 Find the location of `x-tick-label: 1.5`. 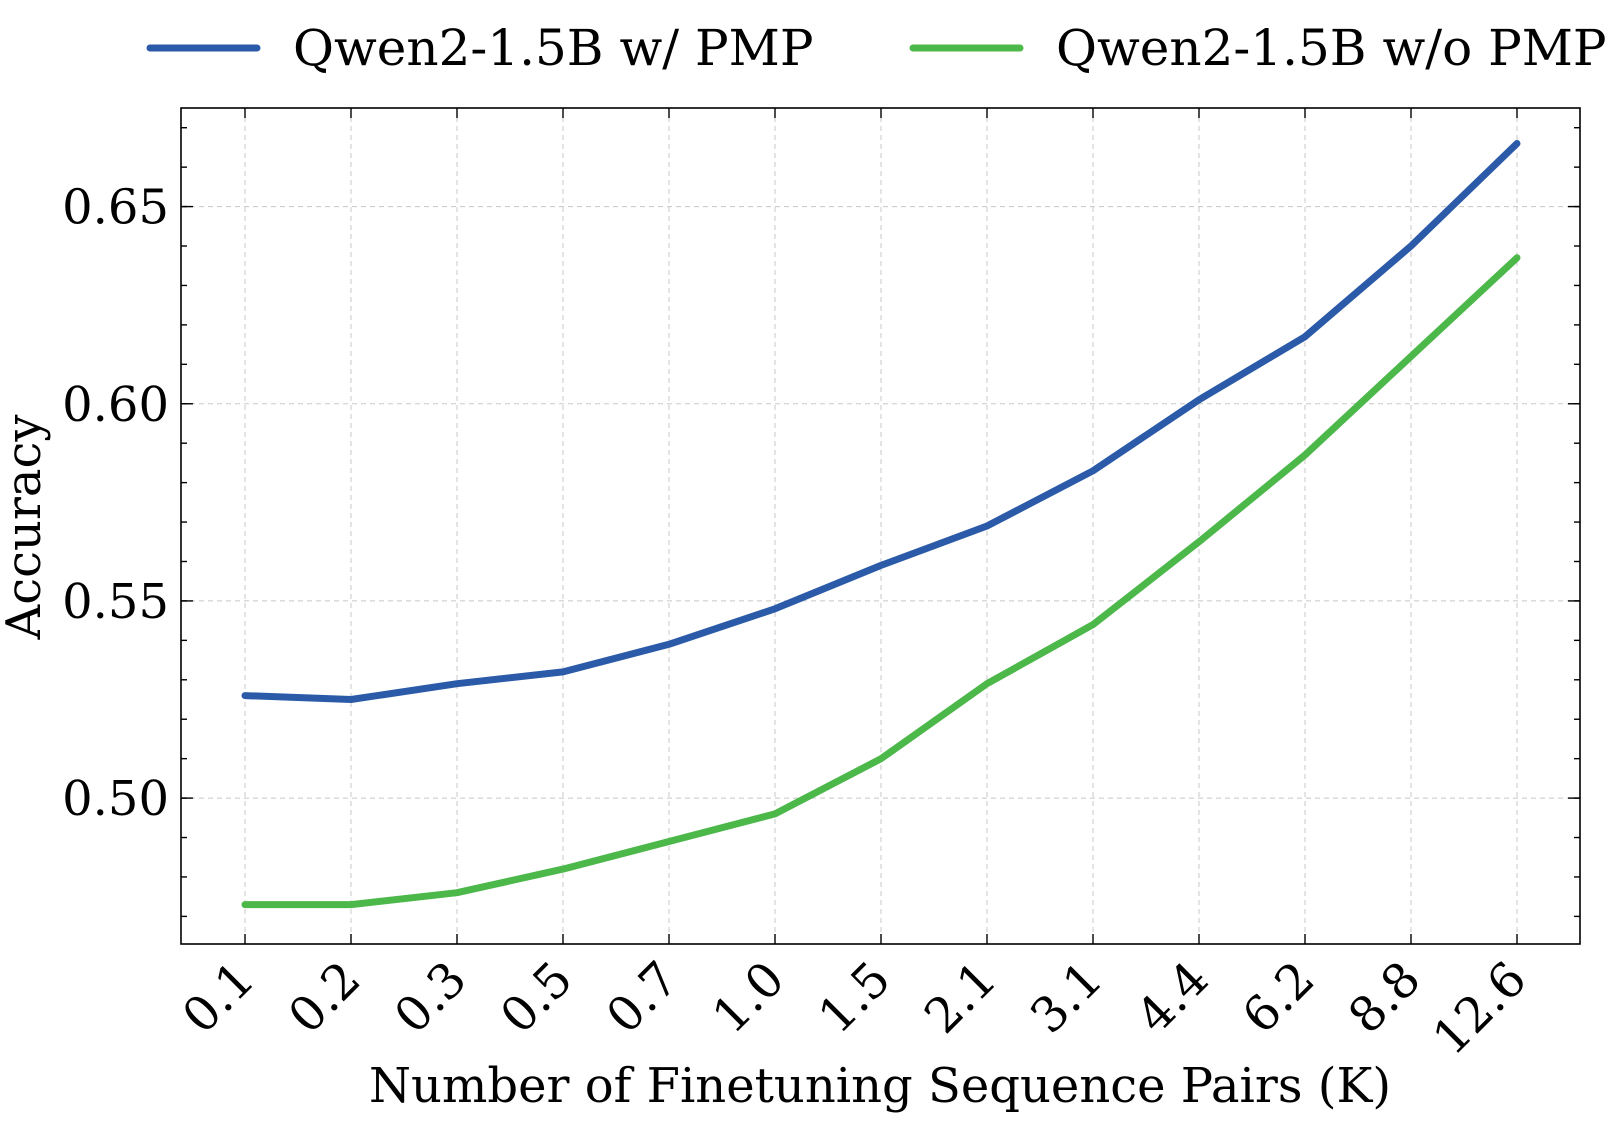

x-tick-label: 1.5 is located at coordinates (855, 998).